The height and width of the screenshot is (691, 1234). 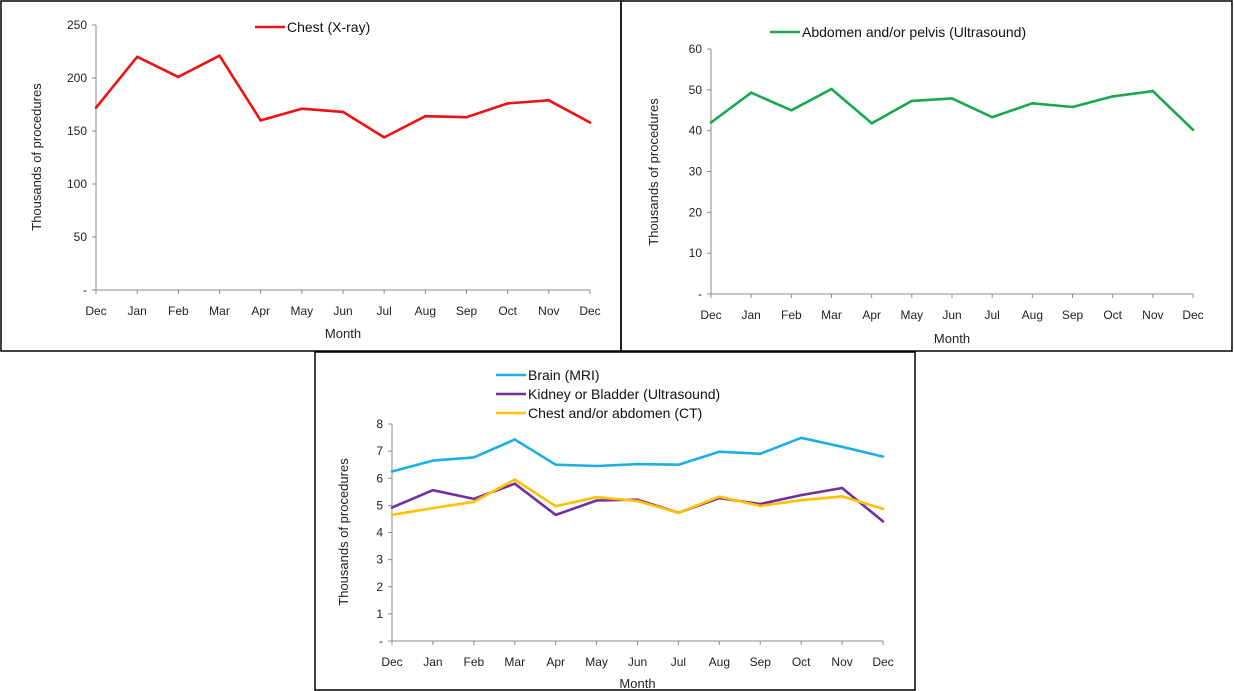 What do you see at coordinates (379, 533) in the screenshot?
I see `y-tick-label: 4` at bounding box center [379, 533].